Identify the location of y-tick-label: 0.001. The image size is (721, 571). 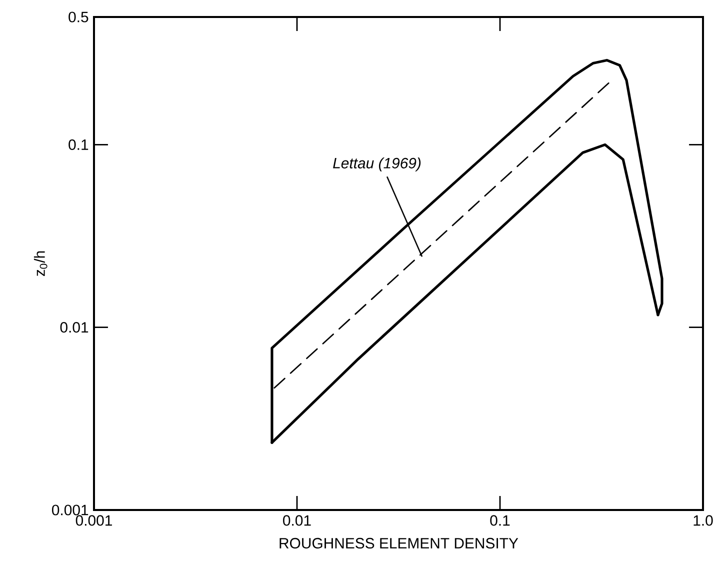
(70, 510).